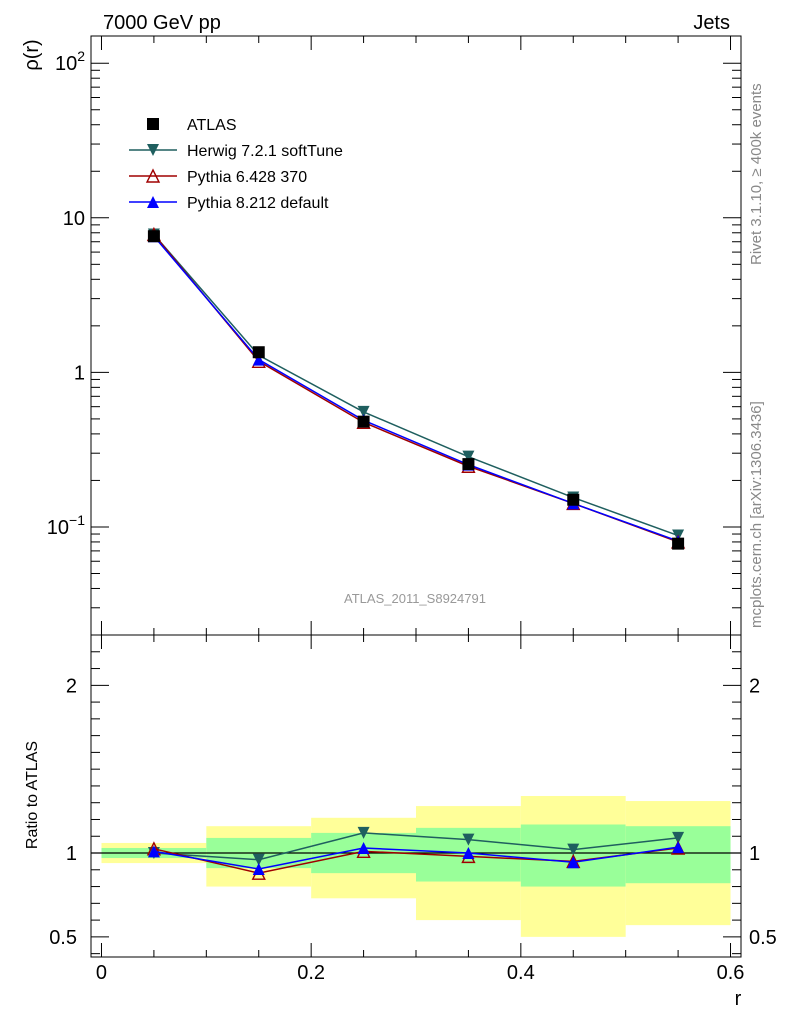 The width and height of the screenshot is (786, 1024). Describe the element at coordinates (63, 938) in the screenshot. I see `ratio-ytick-label: 0.5` at that location.